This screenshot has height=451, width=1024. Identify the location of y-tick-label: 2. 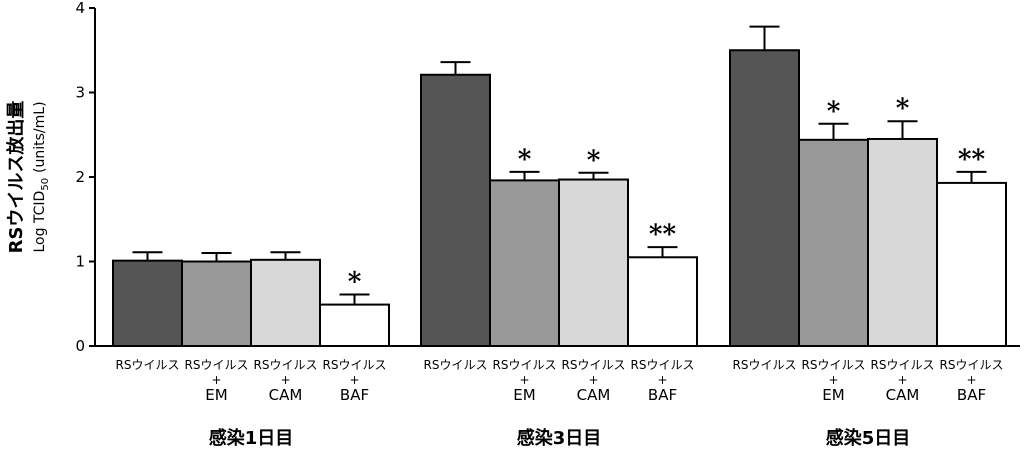
(80, 177).